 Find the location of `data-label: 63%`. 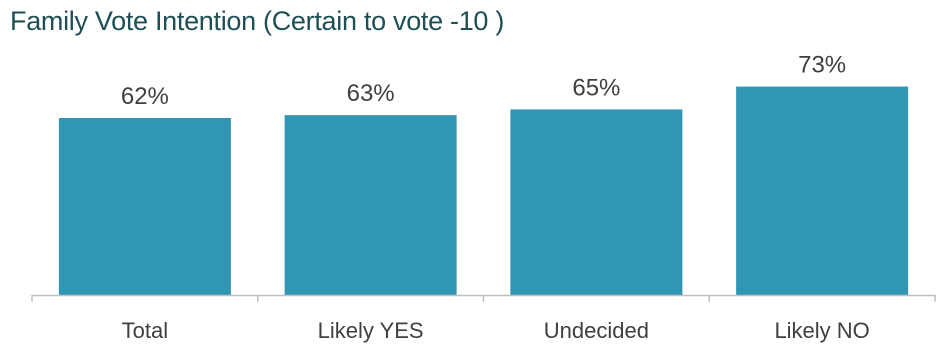

data-label: 63% is located at coordinates (371, 93).